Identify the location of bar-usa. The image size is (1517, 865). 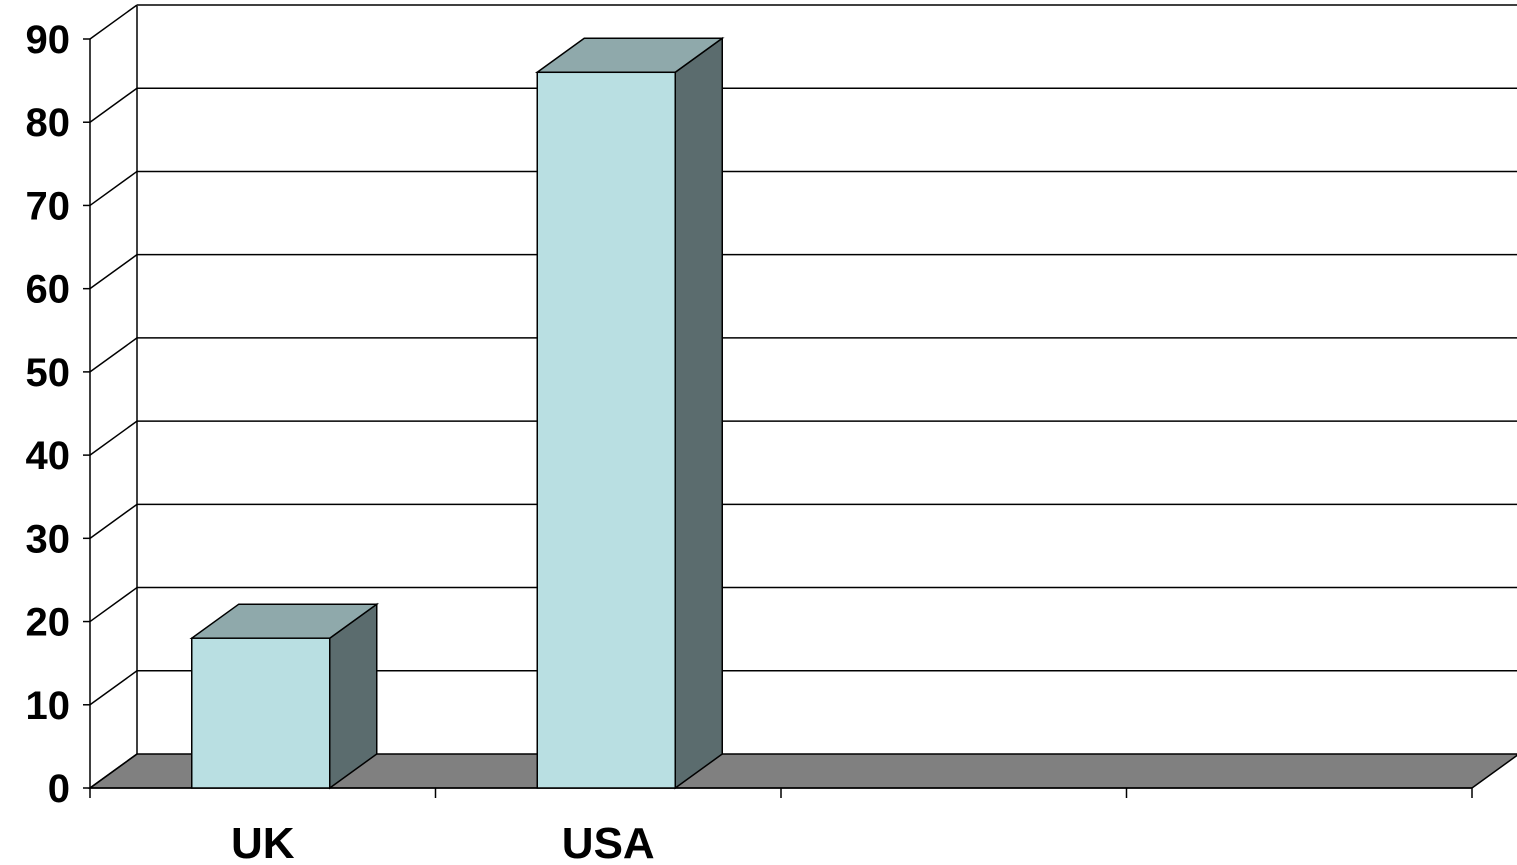
(629, 413).